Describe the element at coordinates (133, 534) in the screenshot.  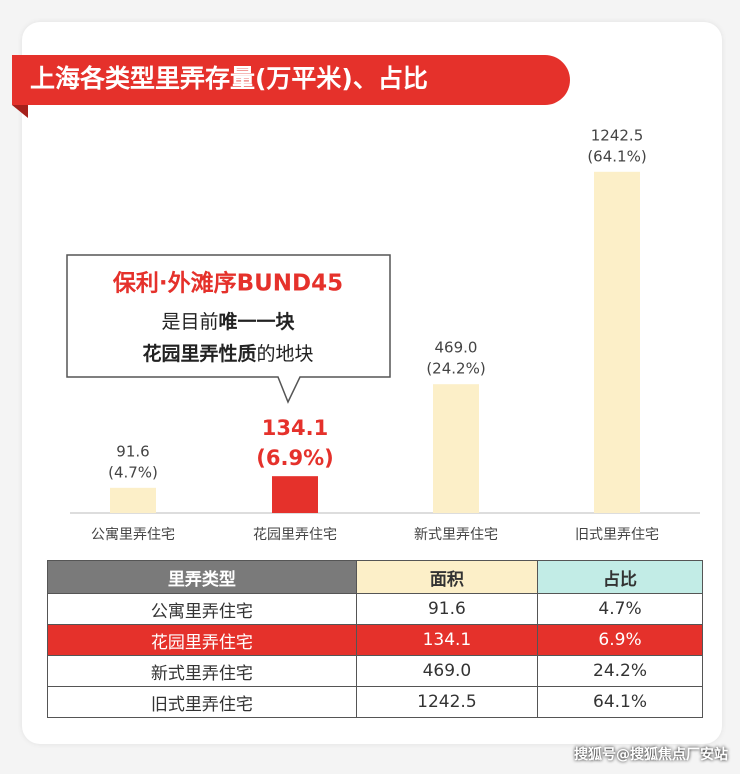
I see `x-tick-label: 公寓里弄住宅` at that location.